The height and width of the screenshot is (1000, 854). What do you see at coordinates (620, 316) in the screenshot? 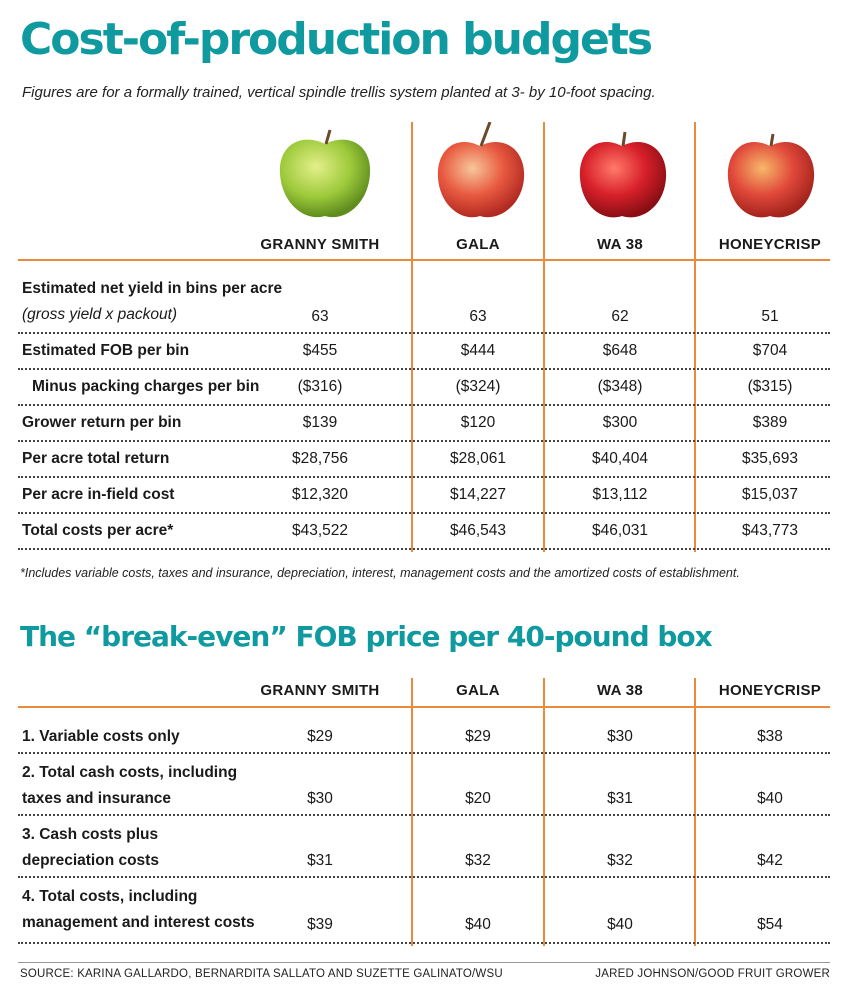
I see `cell: 62` at bounding box center [620, 316].